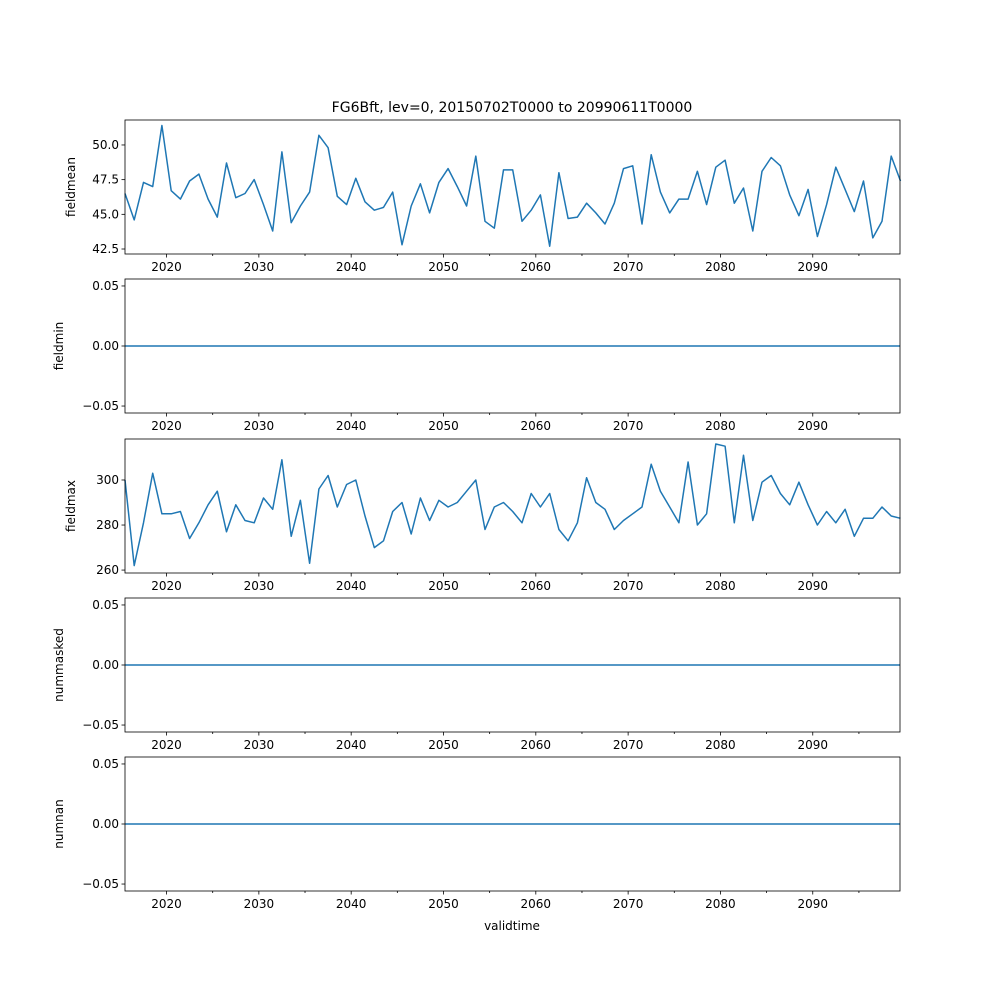 Image resolution: width=1000 pixels, height=1000 pixels. Describe the element at coordinates (59, 823) in the screenshot. I see `y-axis-label: numnan` at that location.